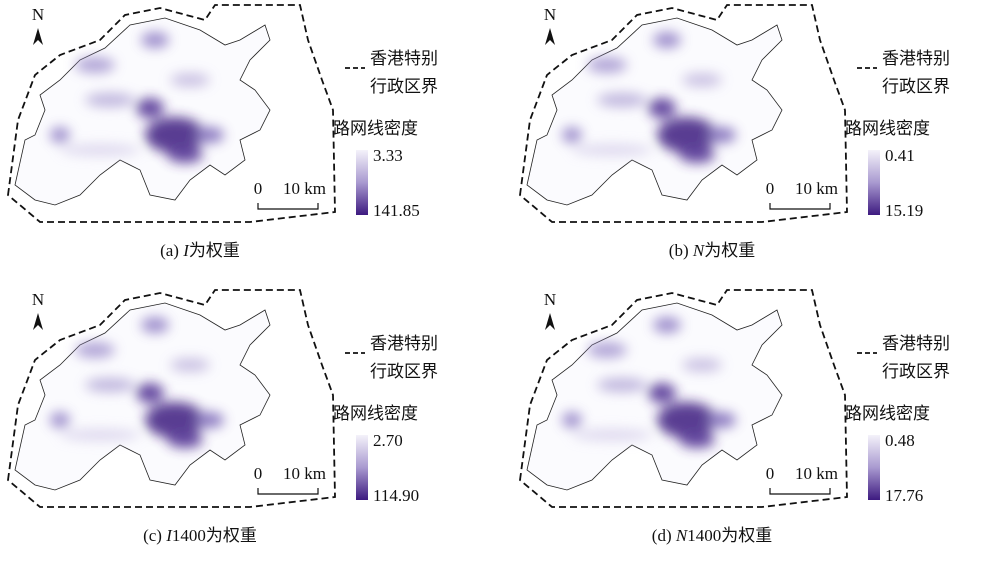 The width and height of the screenshot is (1000, 563). I want to click on caption: (b) N为权重, so click(712, 250).